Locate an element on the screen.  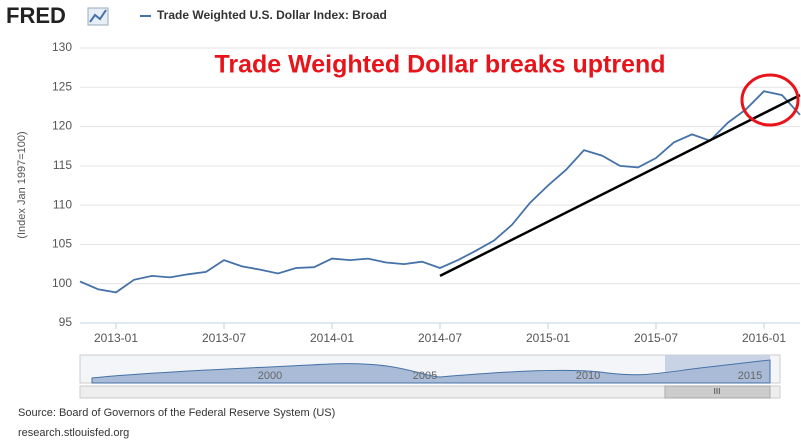
scrollbar is located at coordinates (430, 392).